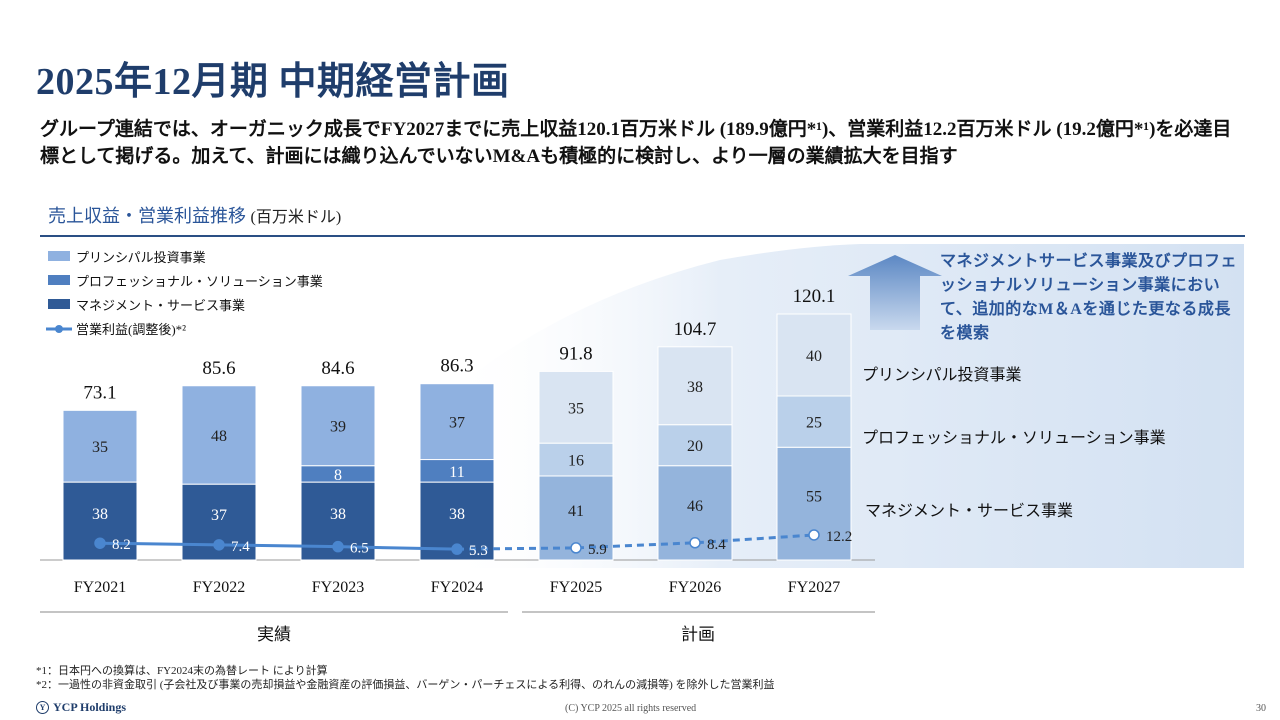 This screenshot has width=1280, height=720. Describe the element at coordinates (814, 296) in the screenshot. I see `bar-total-label: 120.1` at that location.